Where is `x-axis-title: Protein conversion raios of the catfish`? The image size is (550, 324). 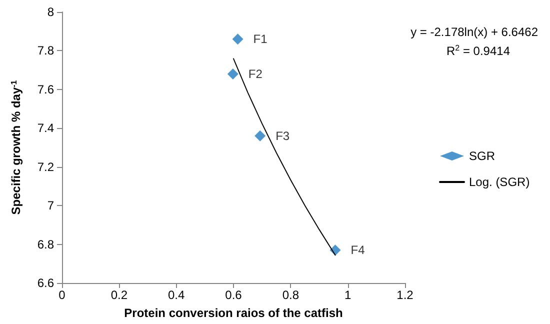
x-axis-title: Protein conversion raios of the catfish is located at coordinates (233, 313).